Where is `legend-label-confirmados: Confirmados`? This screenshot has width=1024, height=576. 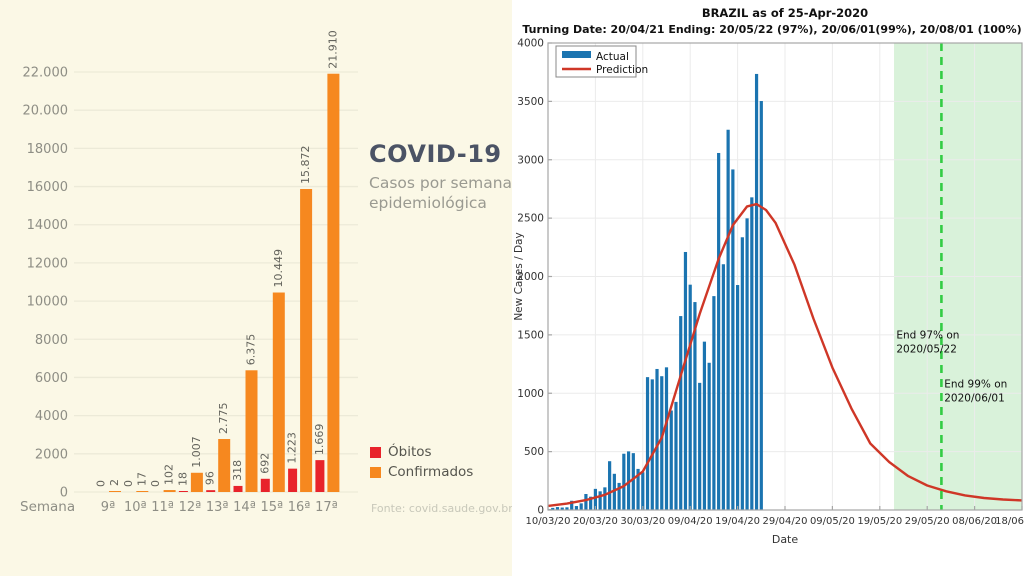 legend-label-confirmados: Confirmados is located at coordinates (431, 472).